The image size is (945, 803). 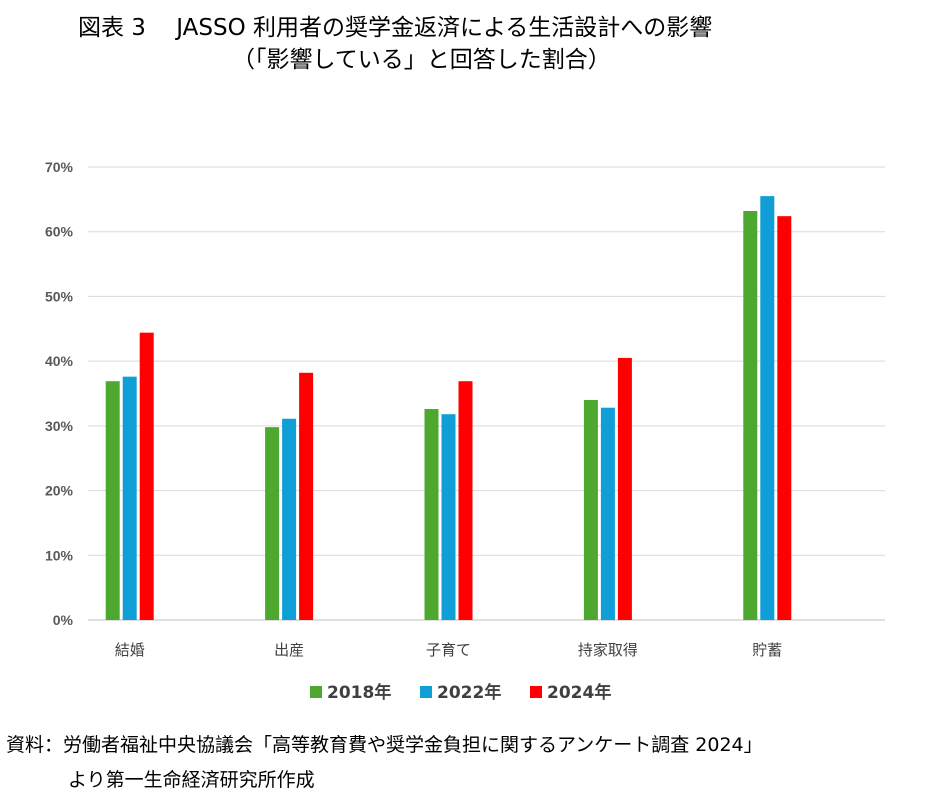 I want to click on y-tick-label: 60%, so click(x=59, y=232).